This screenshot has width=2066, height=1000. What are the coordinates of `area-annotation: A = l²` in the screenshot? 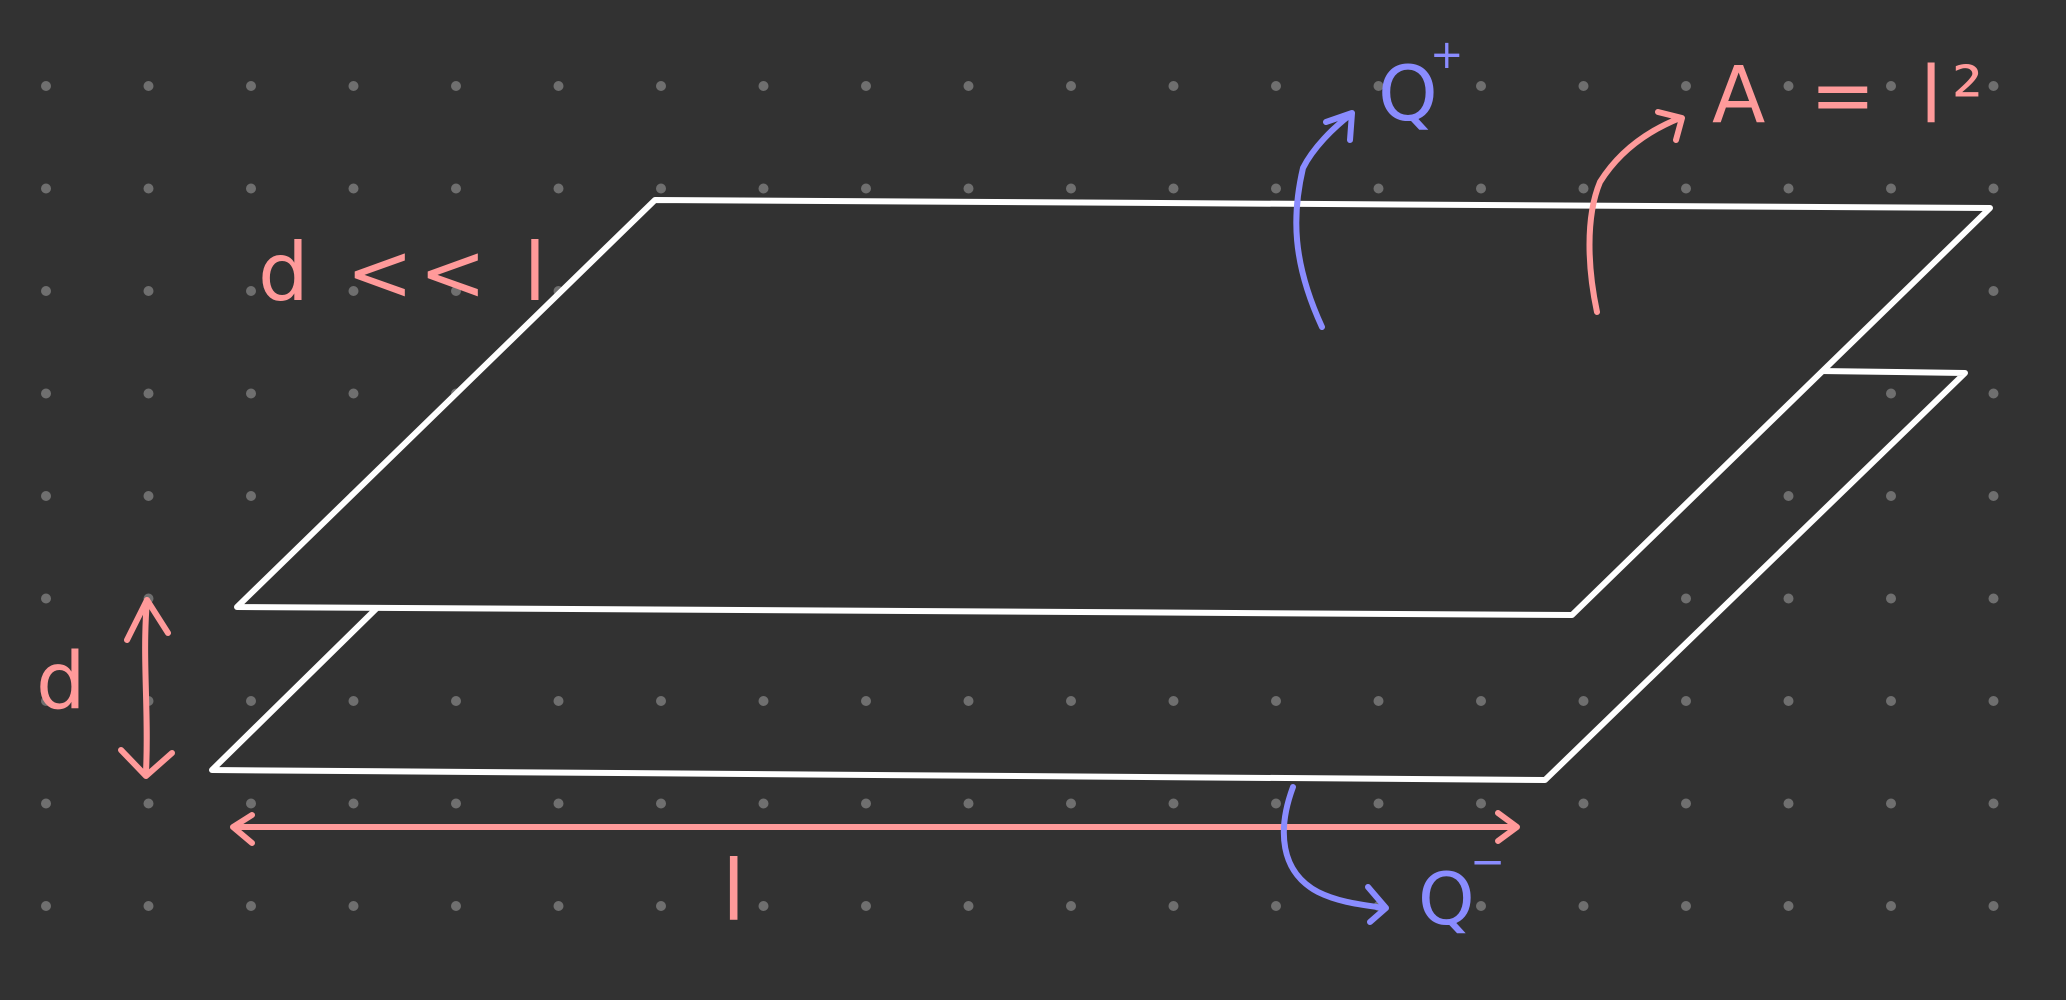 It's located at (1789, 183).